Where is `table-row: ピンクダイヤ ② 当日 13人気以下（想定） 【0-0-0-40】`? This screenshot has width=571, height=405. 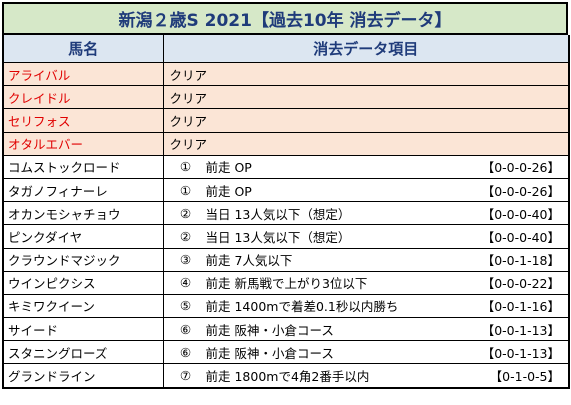
table-row: ピンクダイヤ ② 当日 13人気以下（想定） 【0-0-0-40】 is located at coordinates (286, 236).